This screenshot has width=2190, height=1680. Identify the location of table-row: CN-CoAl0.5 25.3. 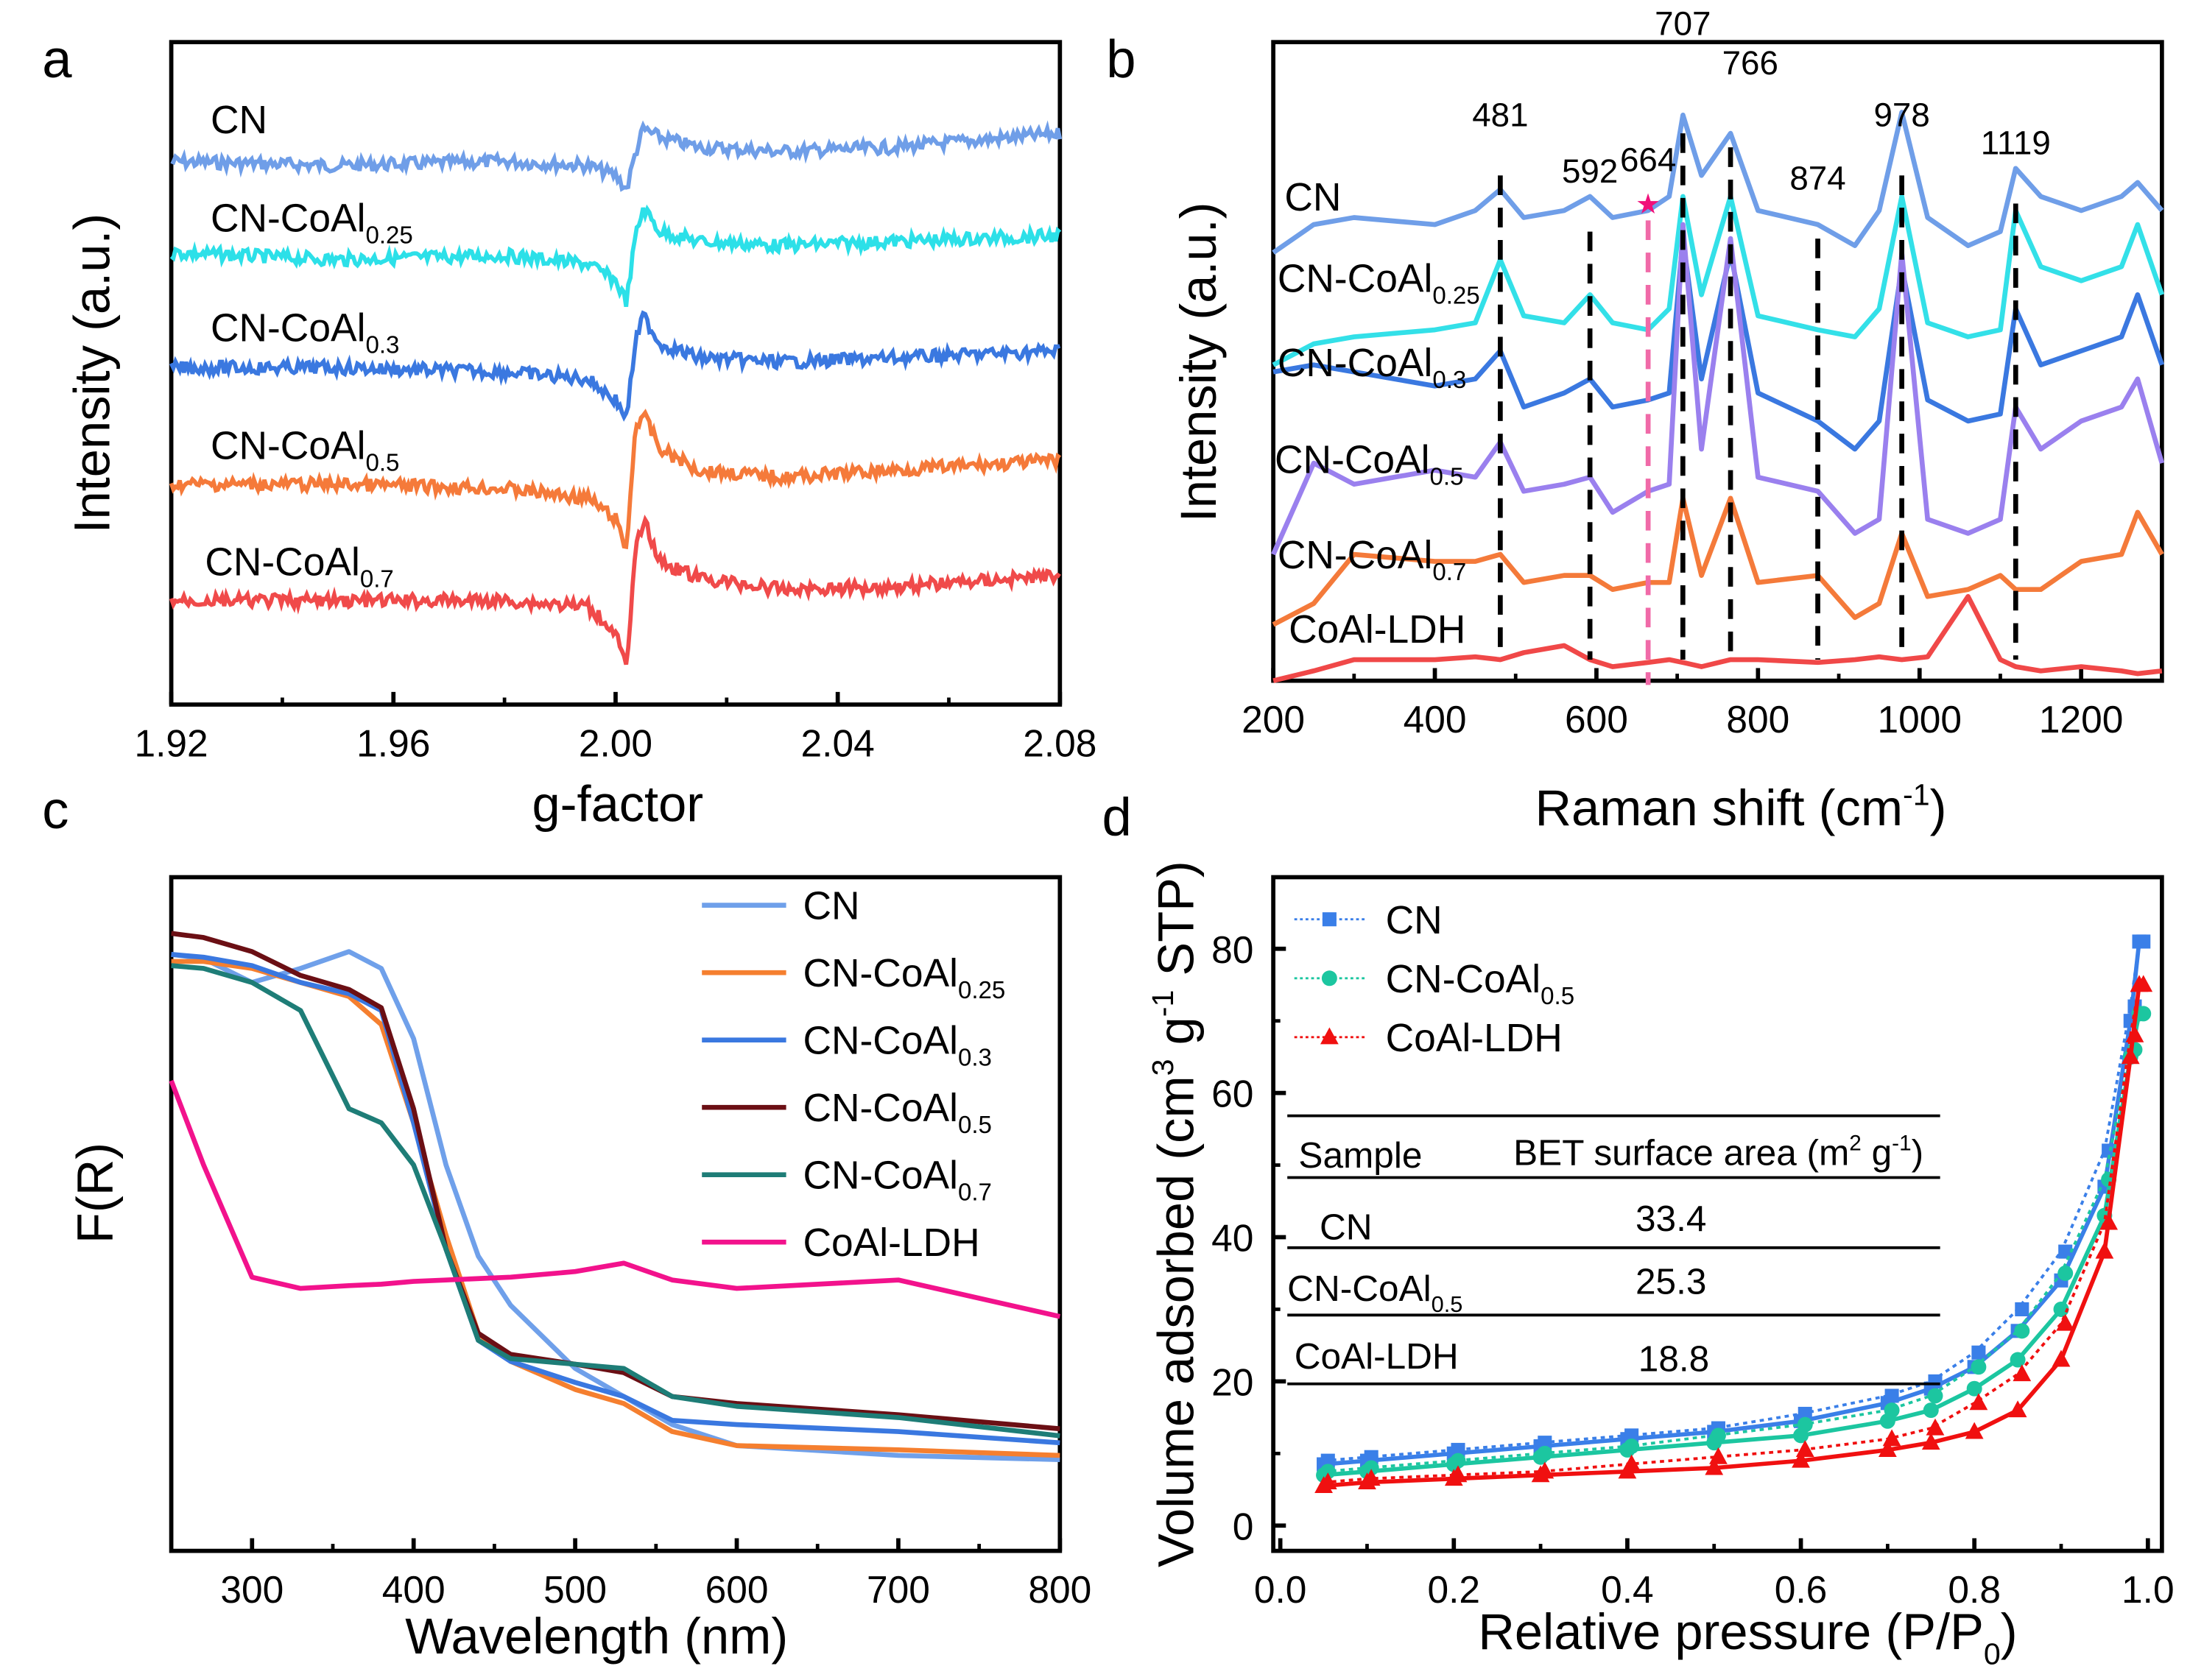
(1496, 1289).